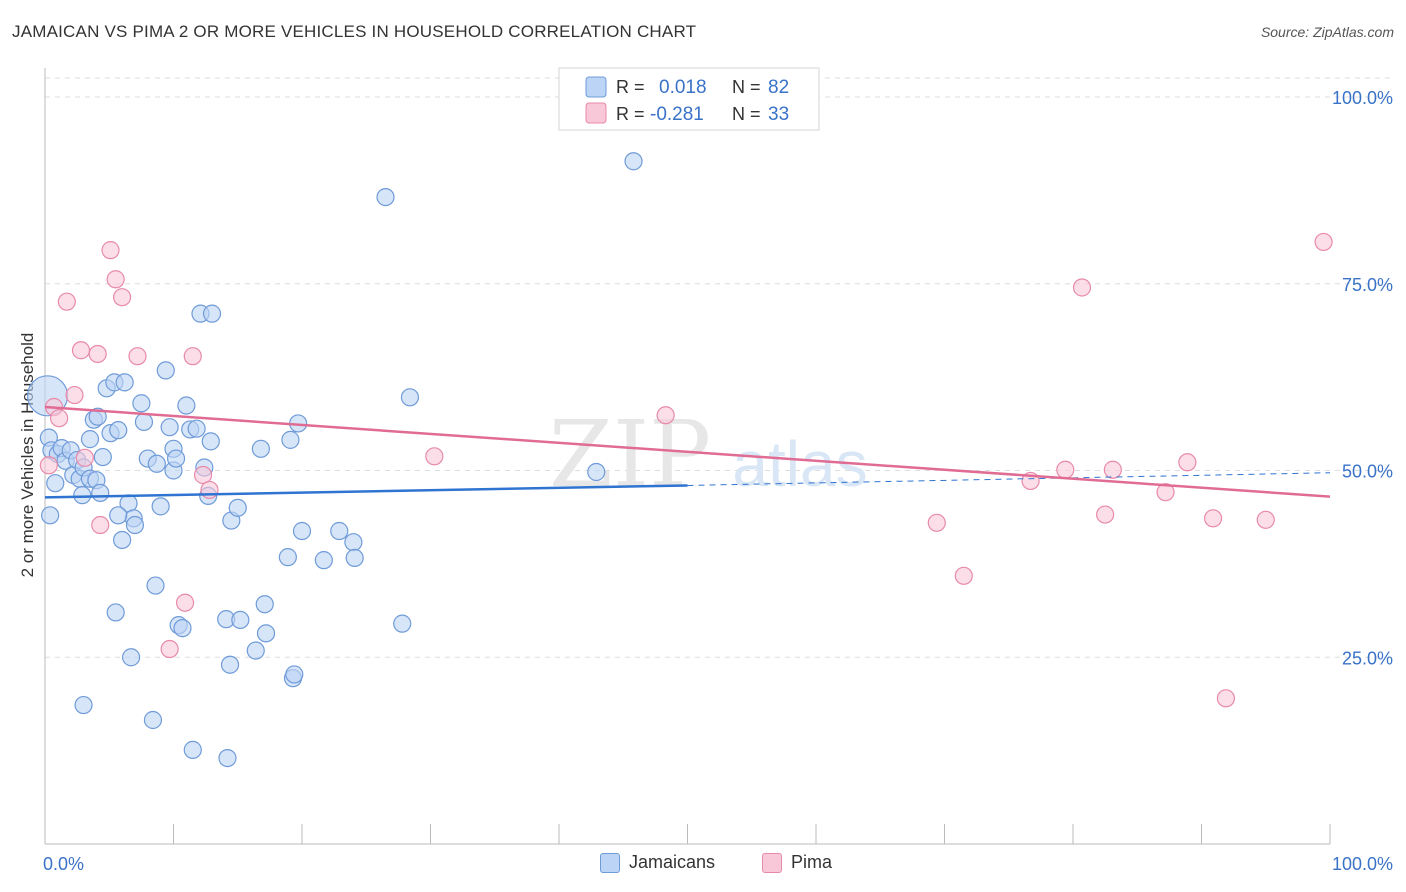  Describe the element at coordinates (63, 864) in the screenshot. I see `x-tick-label: 0.0%` at that location.